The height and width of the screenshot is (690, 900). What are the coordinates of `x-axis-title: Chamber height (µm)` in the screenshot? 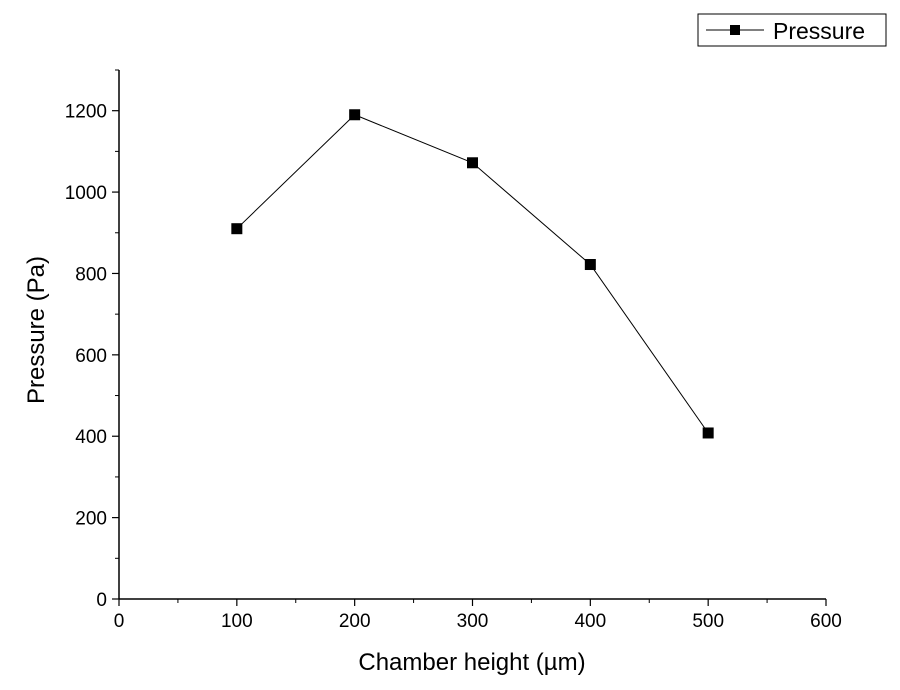 It's located at (471, 662).